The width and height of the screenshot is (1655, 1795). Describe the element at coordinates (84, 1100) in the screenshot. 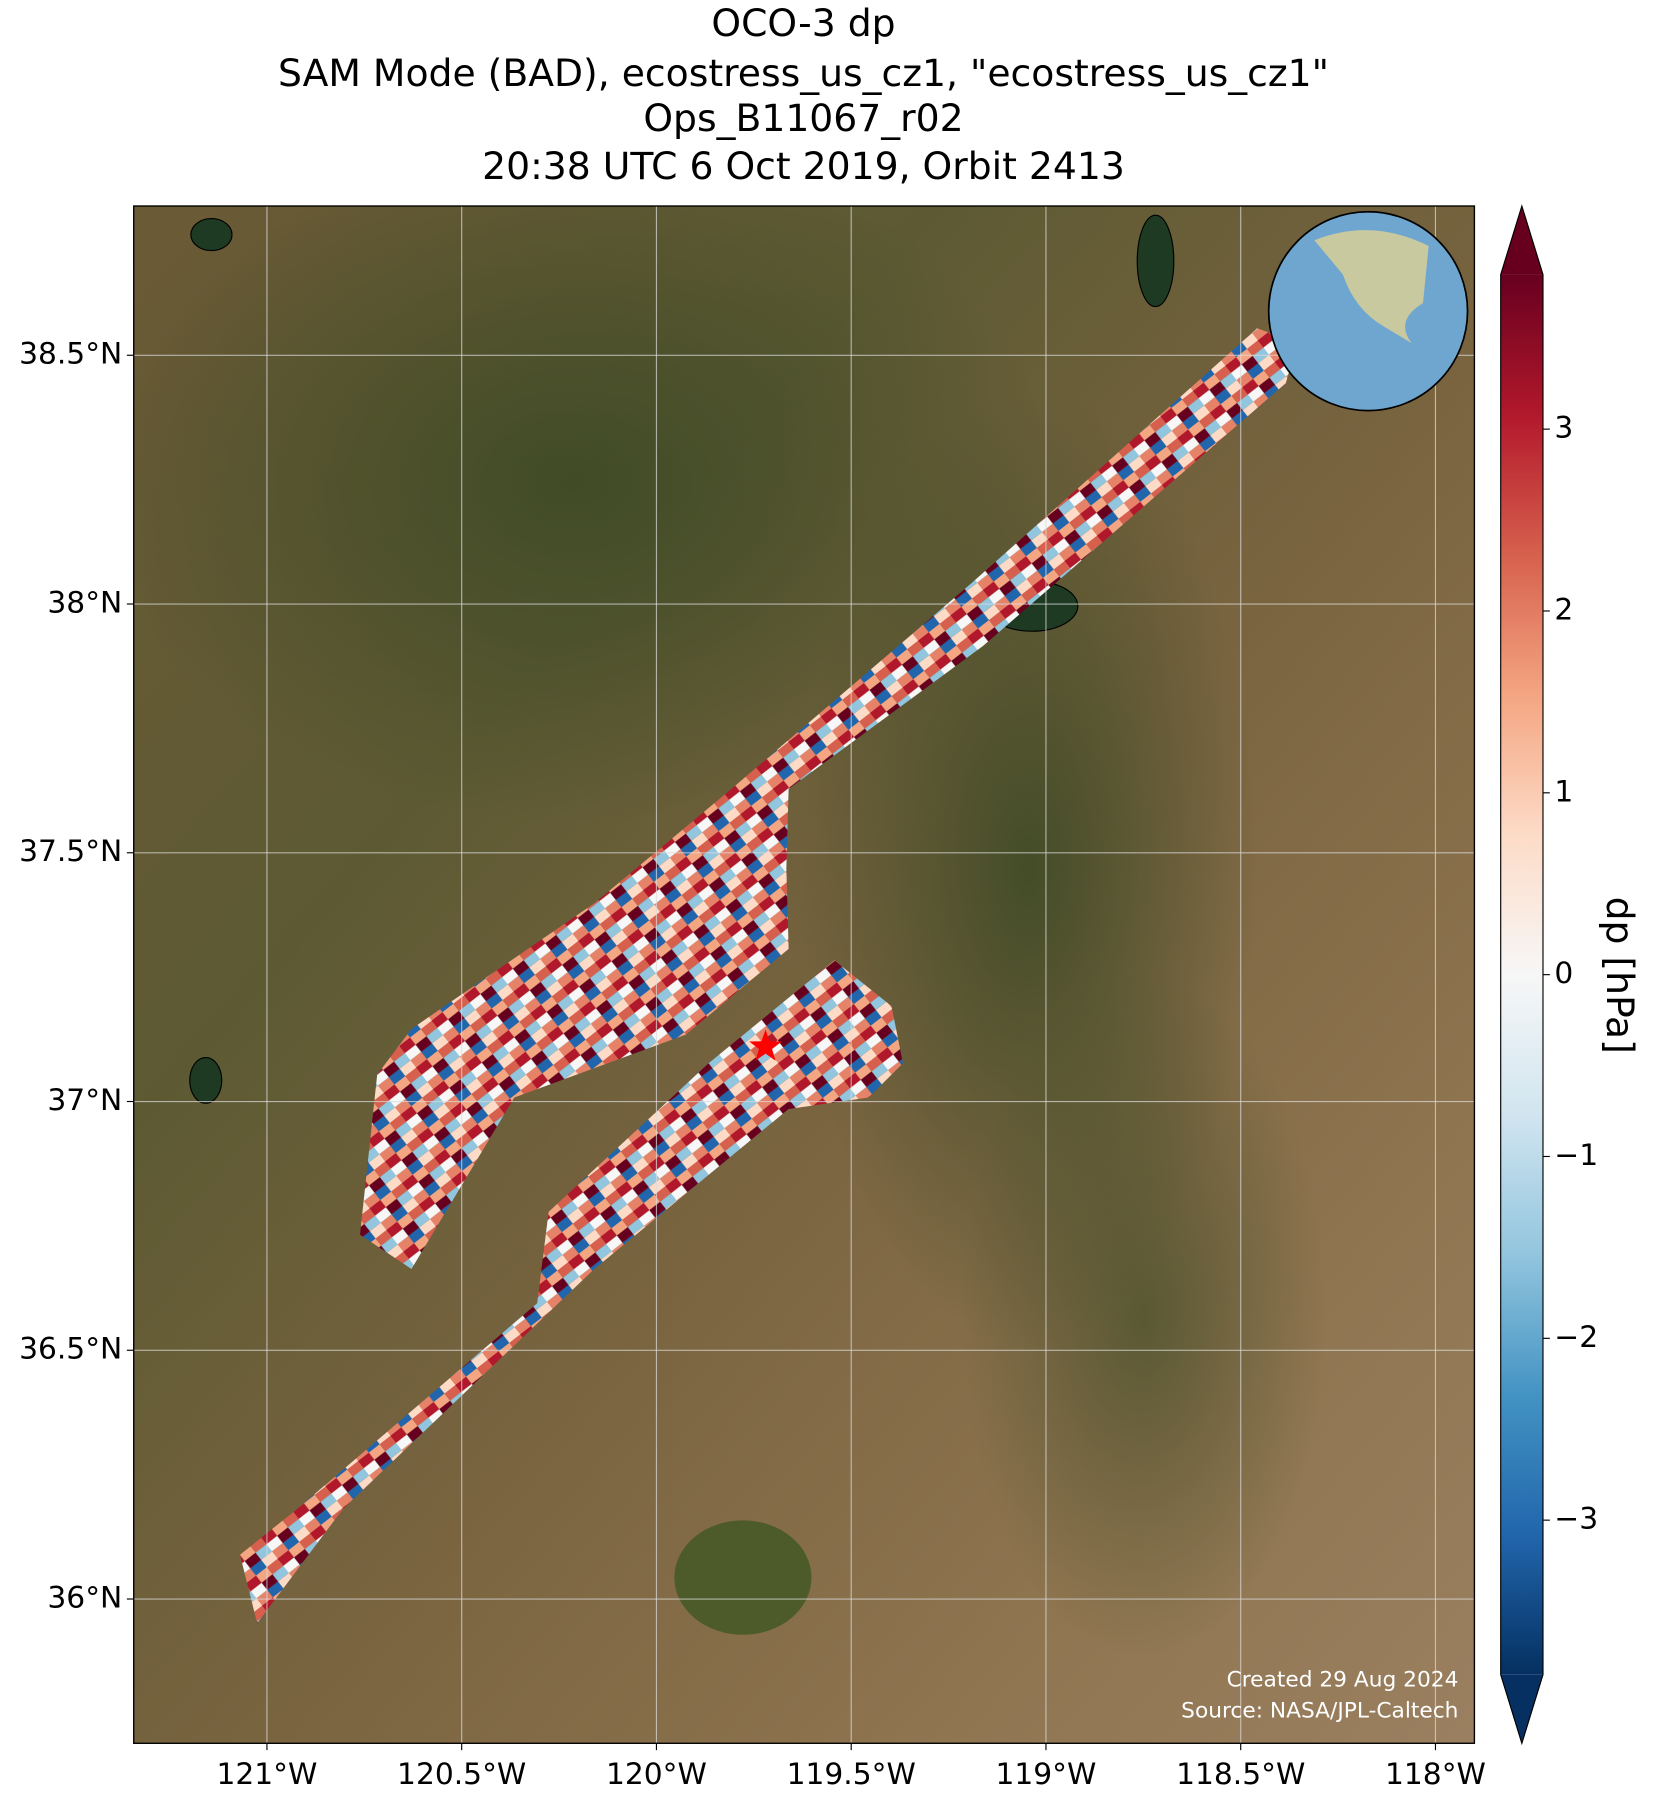

I see `y-tick-label: 37°N` at that location.